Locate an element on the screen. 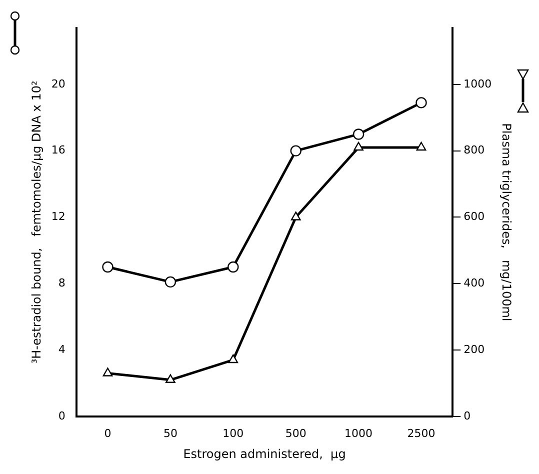 This screenshot has width=539, height=474. y-tick-label: 20 is located at coordinates (58, 83).